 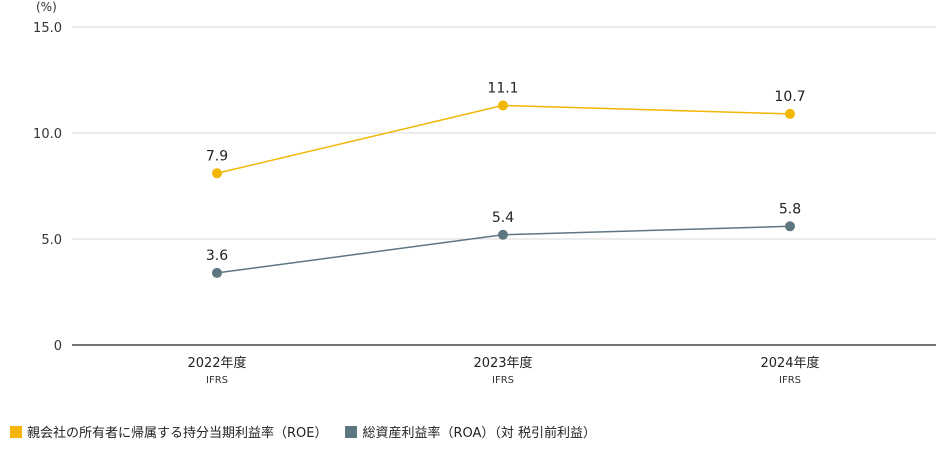 What do you see at coordinates (789, 363) in the screenshot?
I see `x-category-label: 2024年度` at bounding box center [789, 363].